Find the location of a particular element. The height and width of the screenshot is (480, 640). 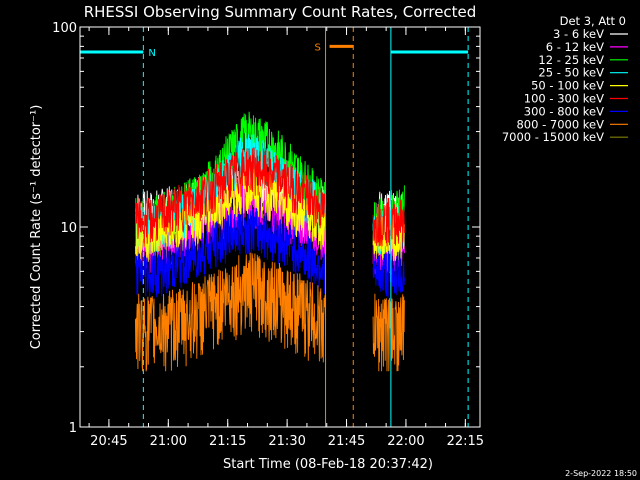

legend-label: 6 - 12 keV is located at coordinates (575, 47).